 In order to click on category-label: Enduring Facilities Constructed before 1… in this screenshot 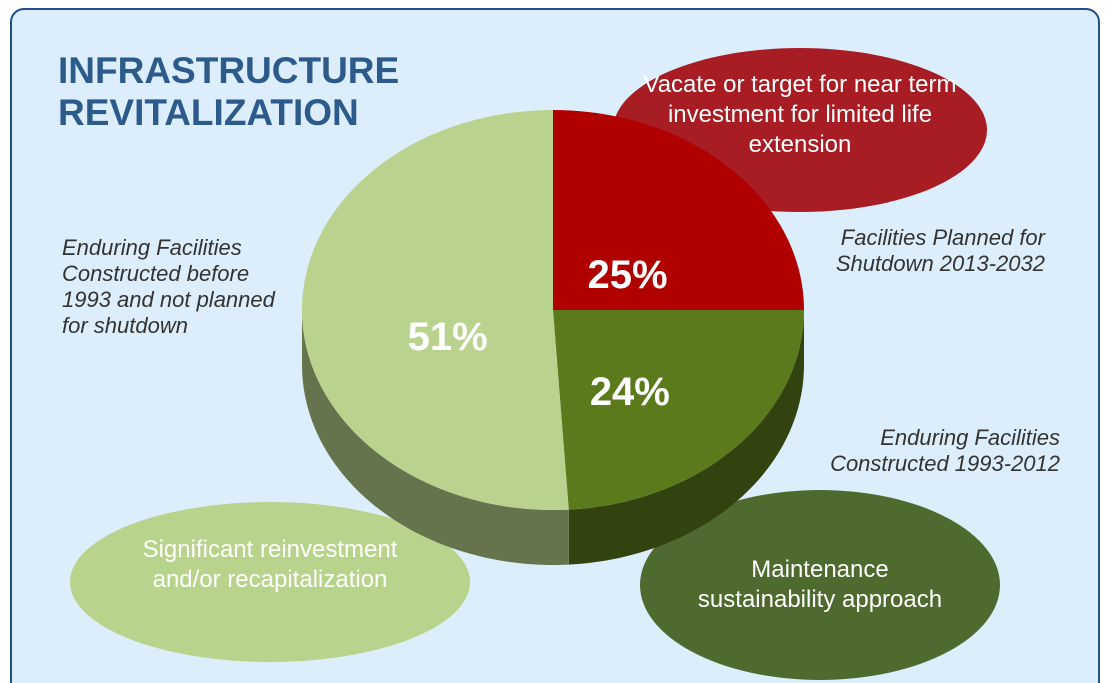, I will do `click(168, 286)`.